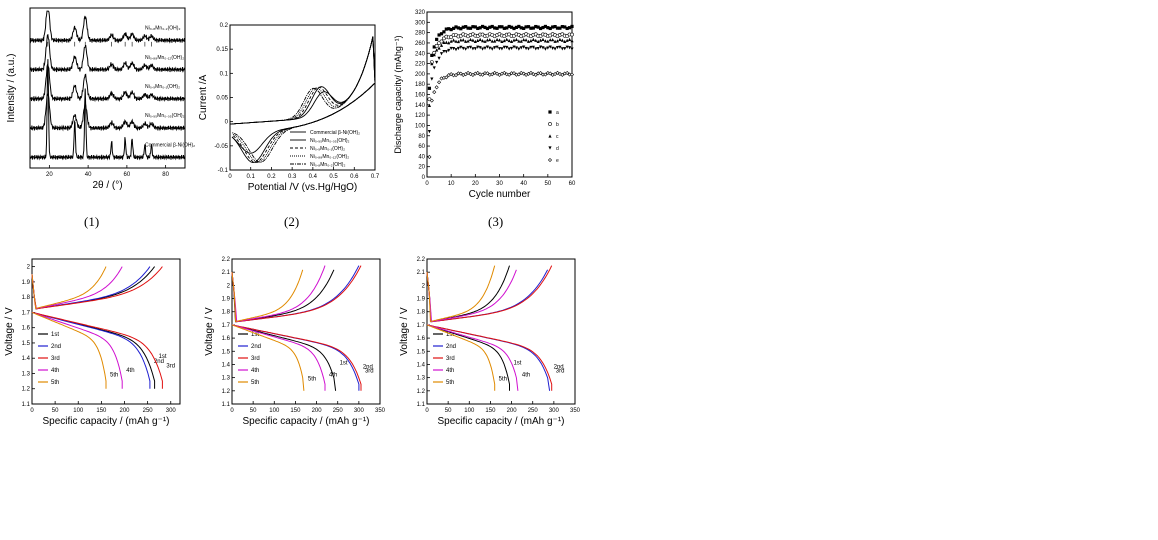  I want to click on x-tick-label: 40, so click(523, 184).